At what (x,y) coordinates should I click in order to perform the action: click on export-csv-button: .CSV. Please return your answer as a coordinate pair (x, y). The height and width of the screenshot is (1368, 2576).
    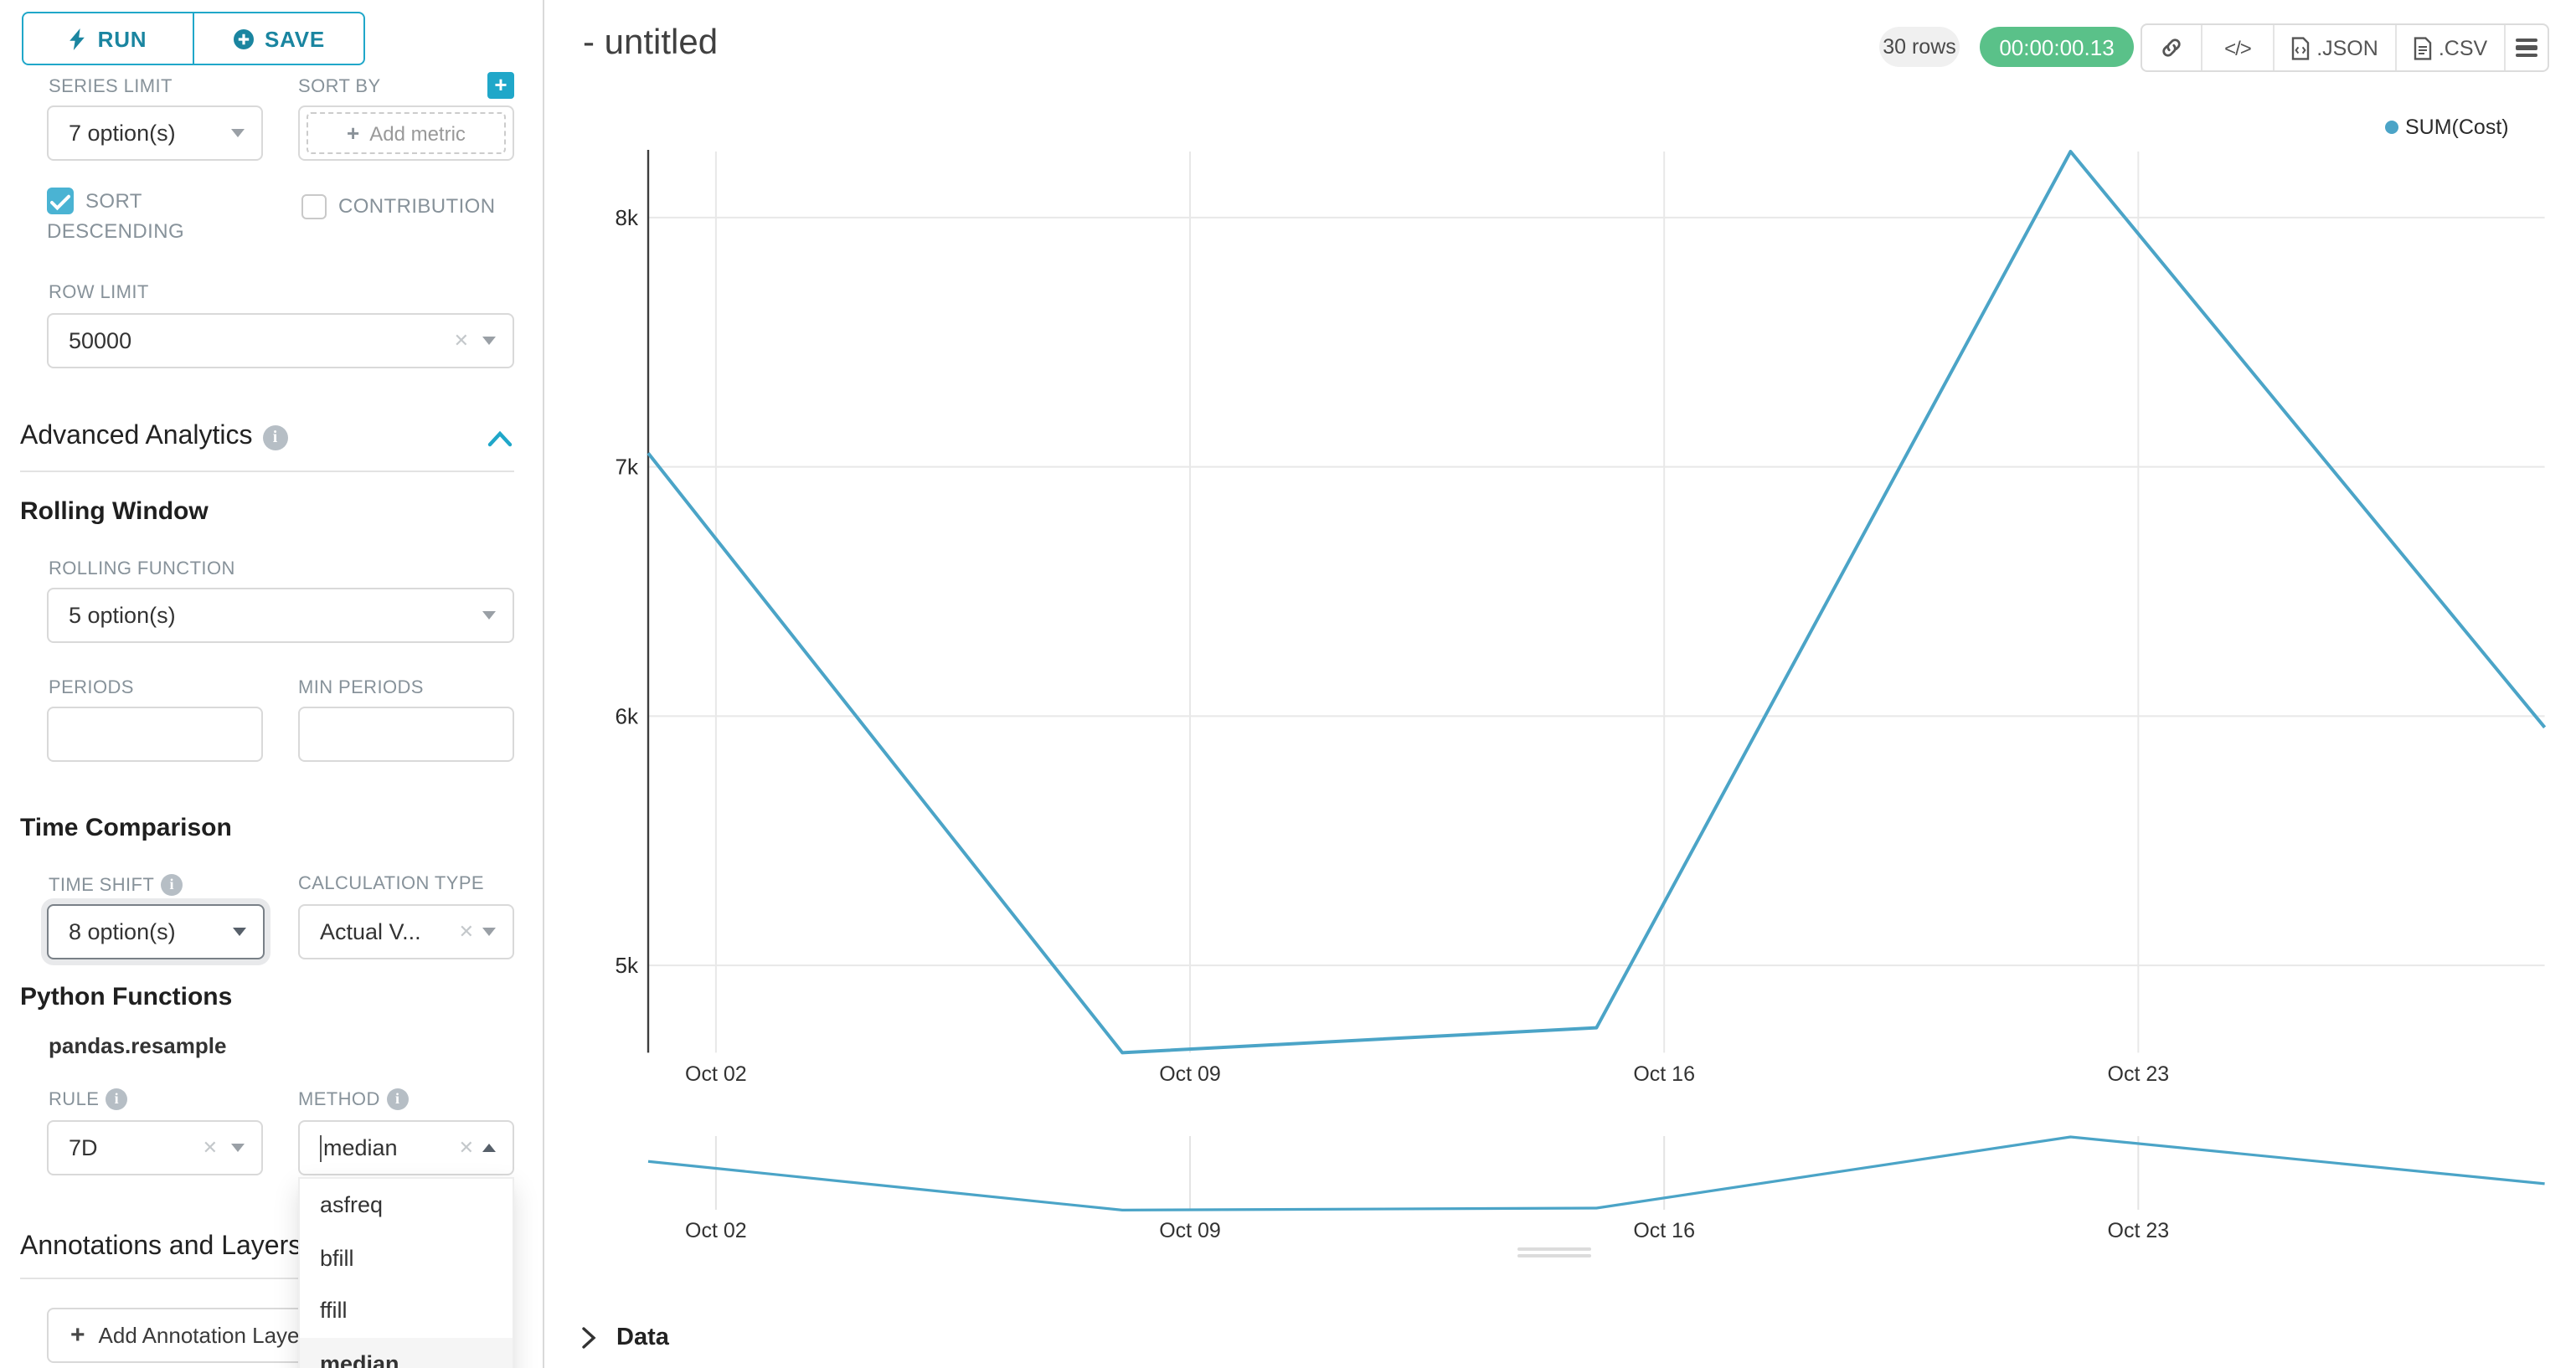
    Looking at the image, I should click on (2449, 47).